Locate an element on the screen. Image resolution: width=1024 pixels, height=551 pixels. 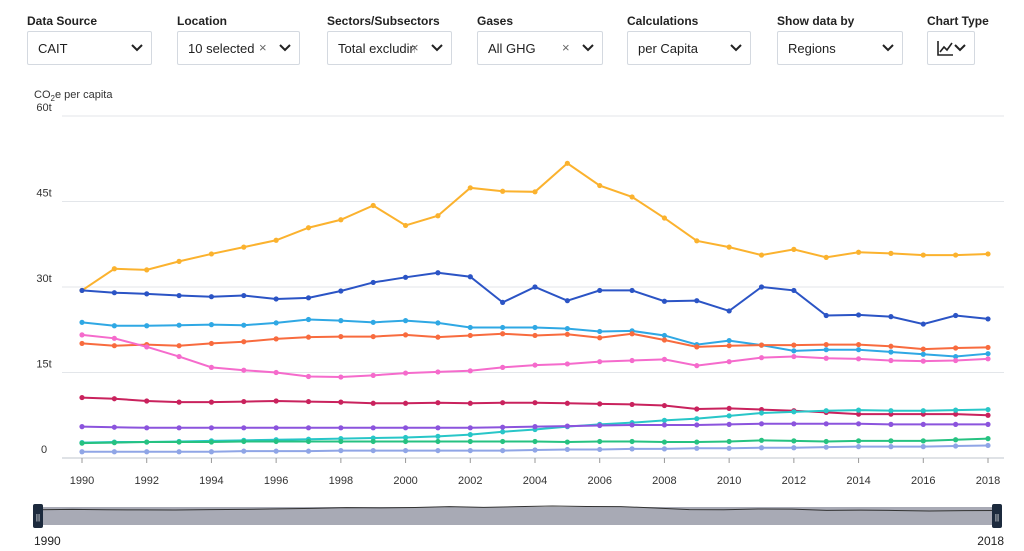
slider-sparkline is located at coordinates (518, 508).